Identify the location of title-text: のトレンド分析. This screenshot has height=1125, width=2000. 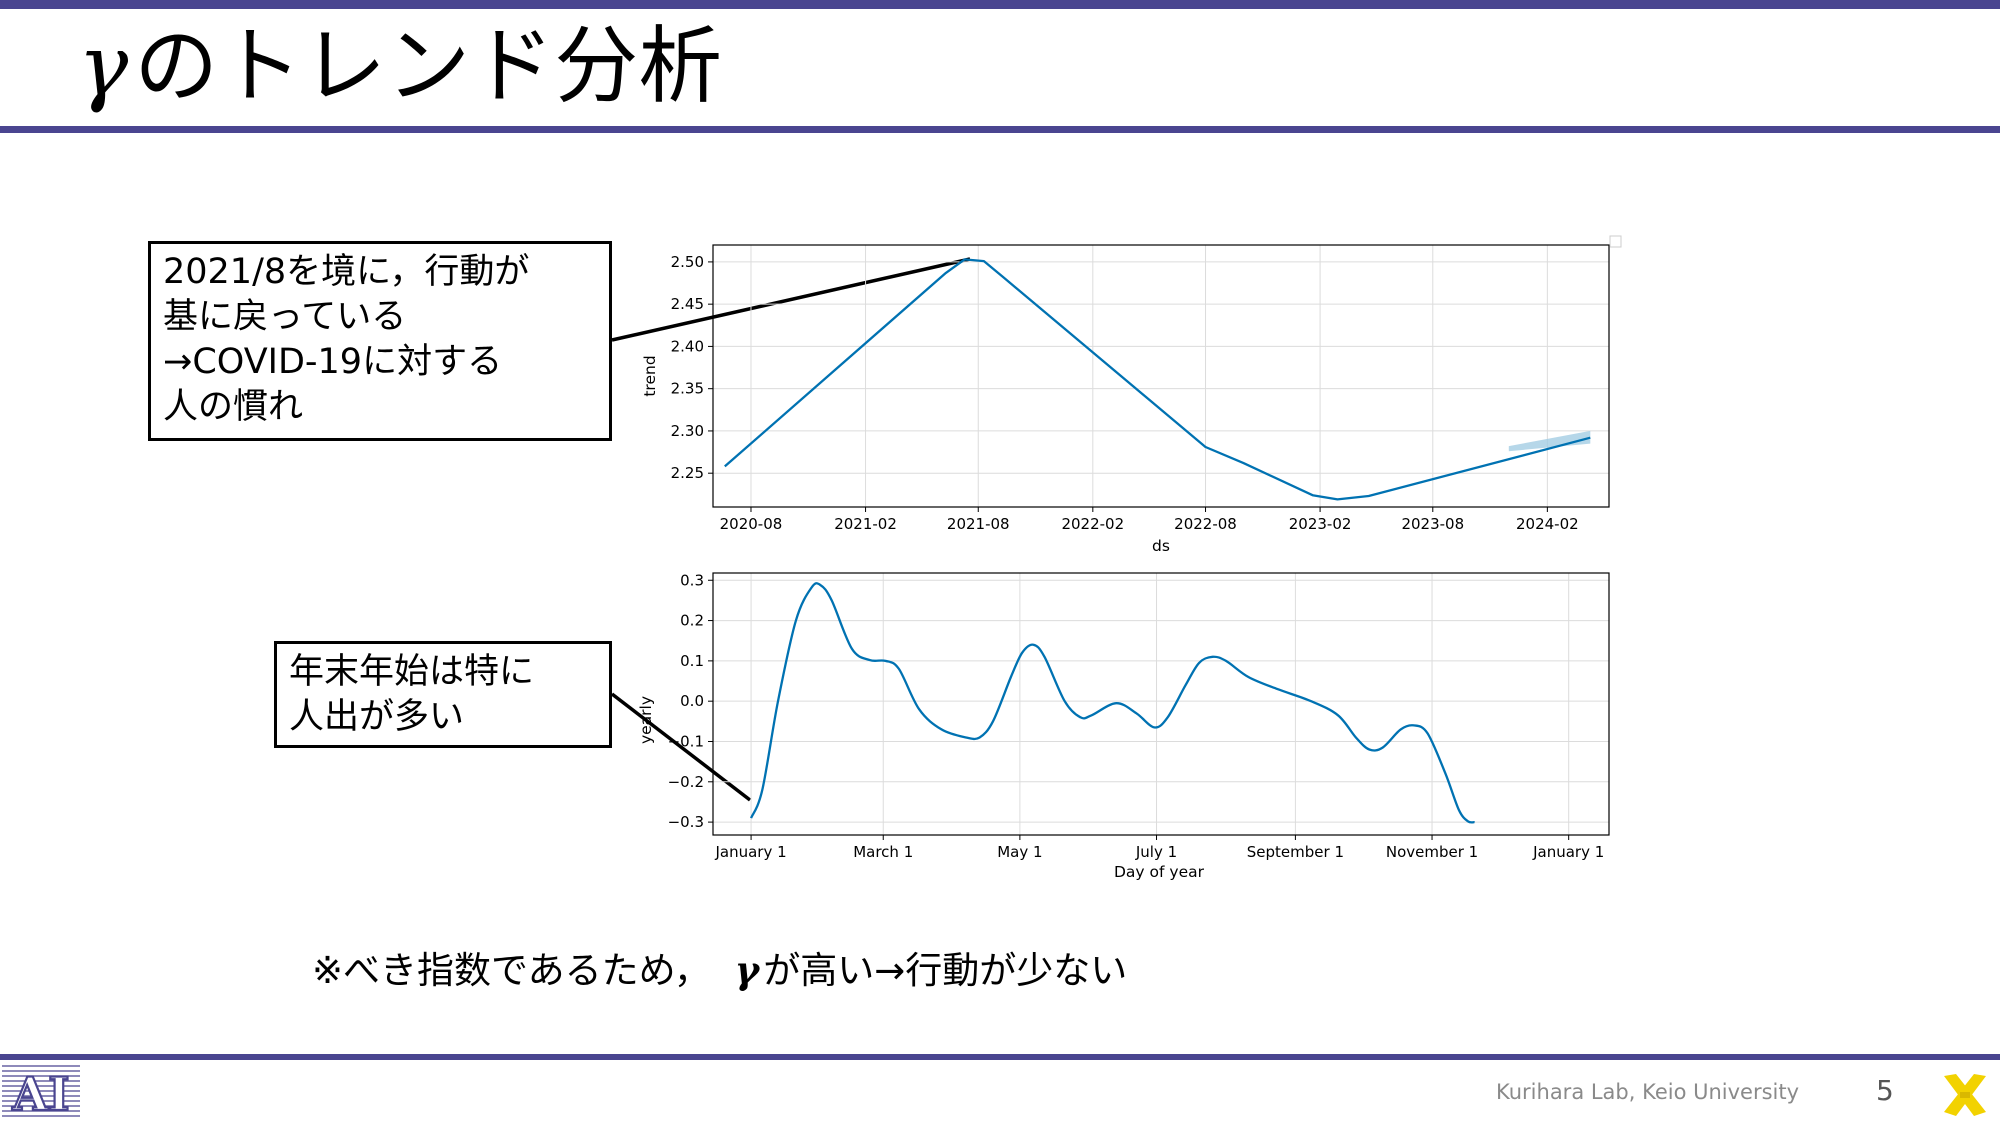
(428, 66).